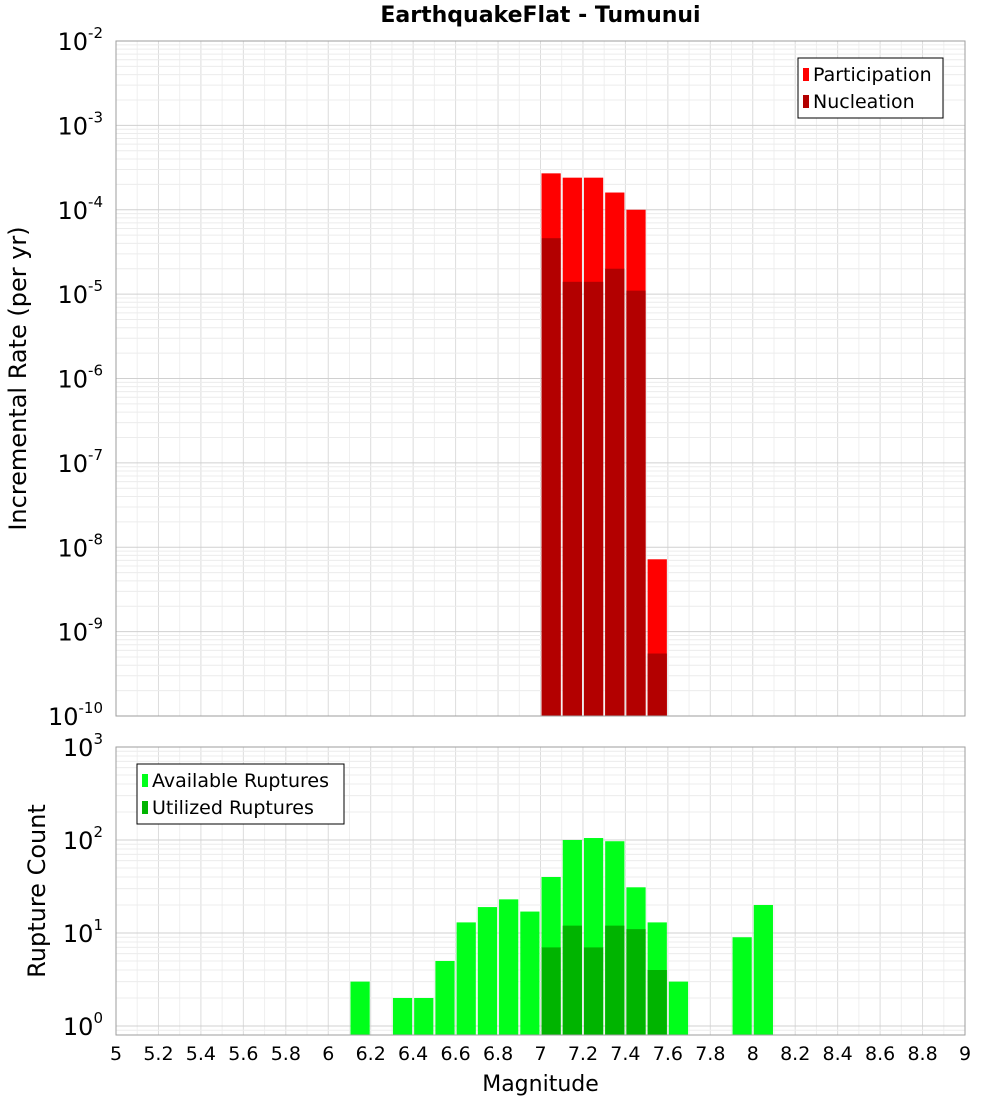 The width and height of the screenshot is (1000, 1100). What do you see at coordinates (233, 808) in the screenshot?
I see `legend-label: Utilized Ruptures` at bounding box center [233, 808].